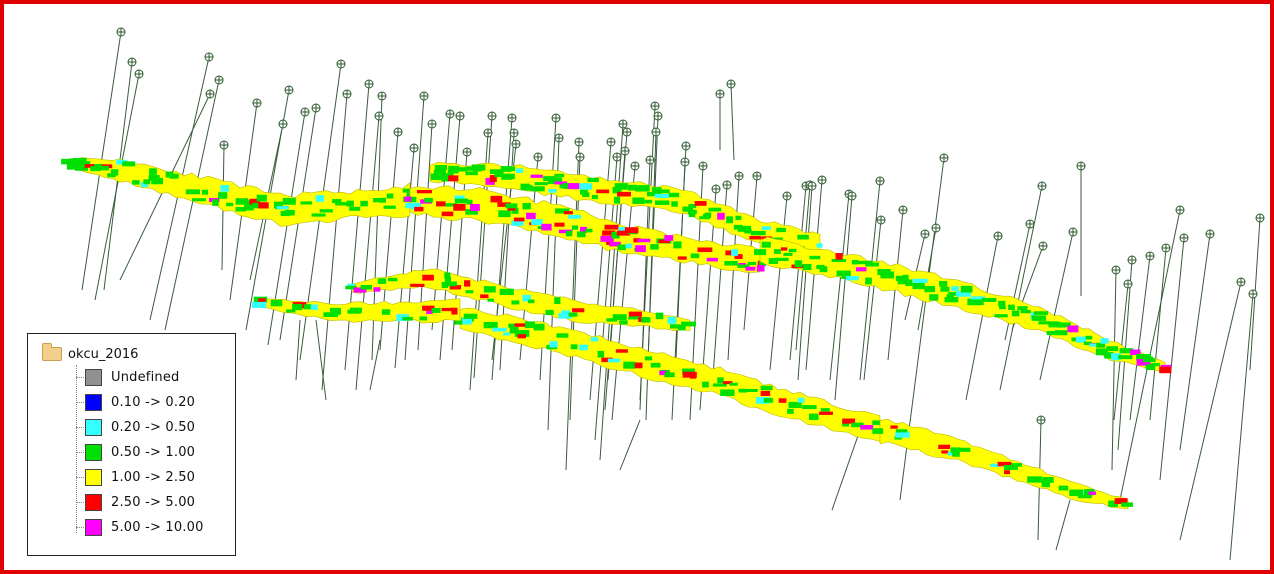 This screenshot has height=574, width=1274. What do you see at coordinates (127, 377) in the screenshot?
I see `legend-item-undefined: Undefined` at bounding box center [127, 377].